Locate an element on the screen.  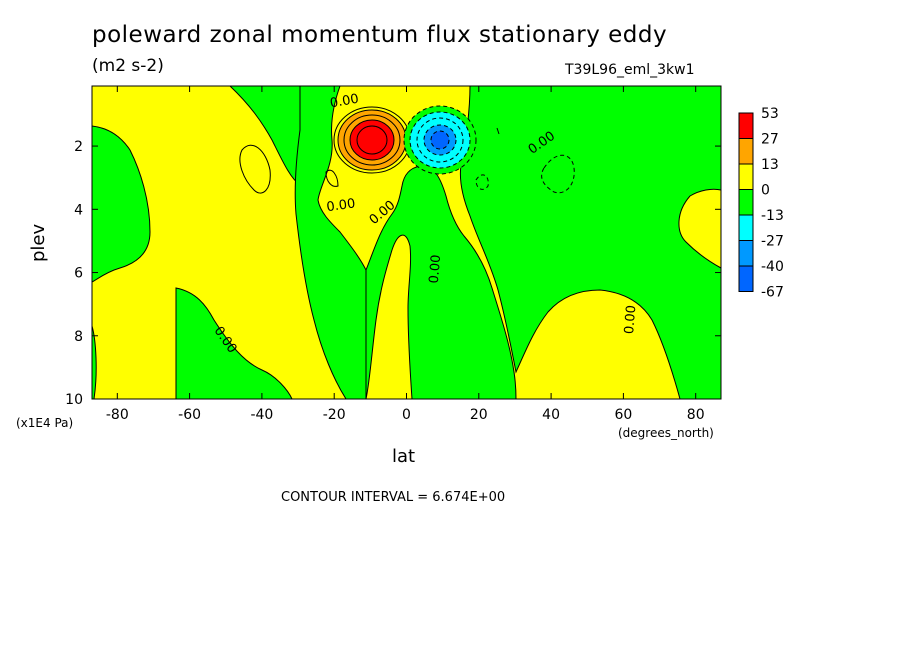
colorbar-label: -67 is located at coordinates (772, 293).